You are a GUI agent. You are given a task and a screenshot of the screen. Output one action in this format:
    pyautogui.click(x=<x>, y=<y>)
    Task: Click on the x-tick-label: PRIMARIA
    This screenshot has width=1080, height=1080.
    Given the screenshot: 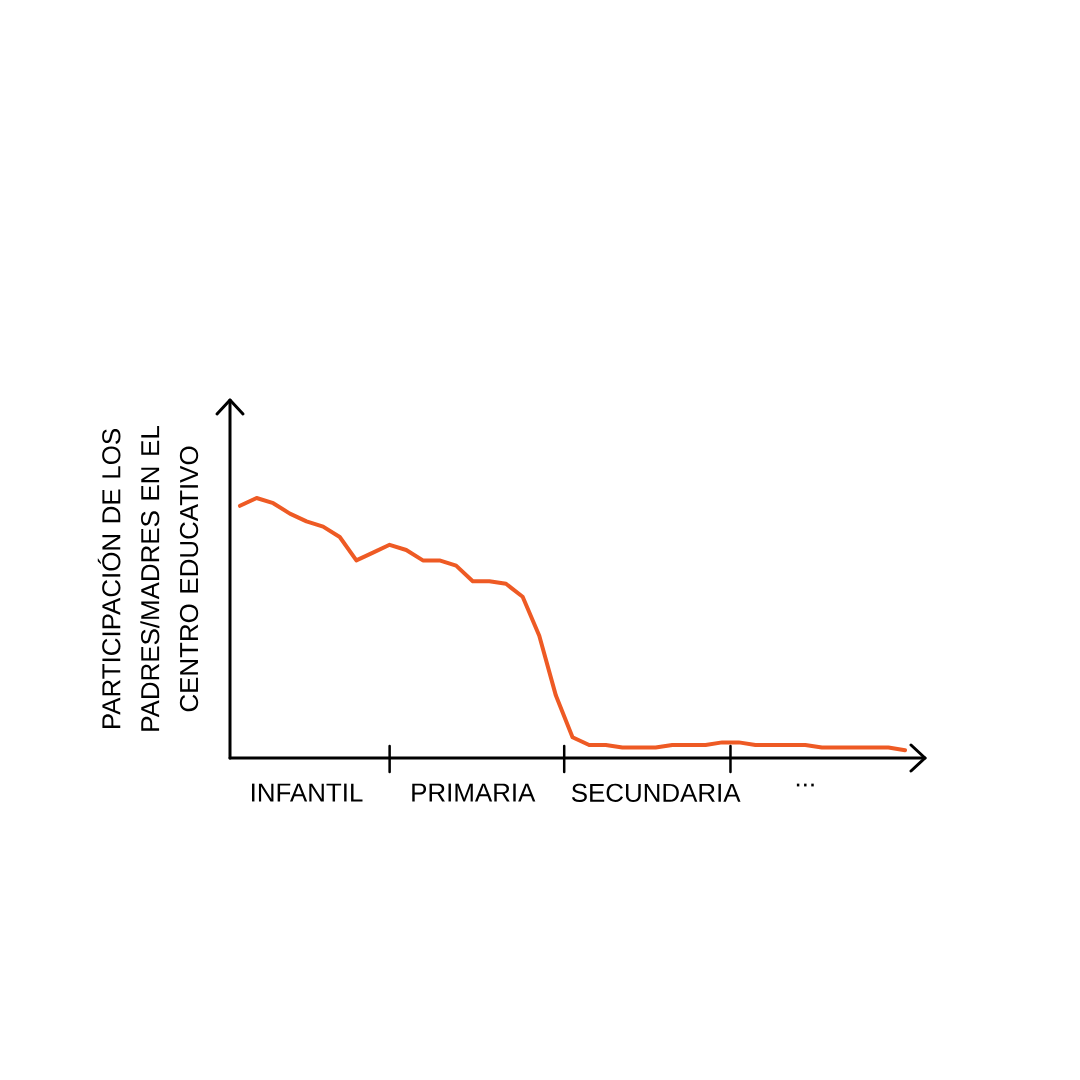 What is the action you would take?
    pyautogui.click(x=474, y=792)
    